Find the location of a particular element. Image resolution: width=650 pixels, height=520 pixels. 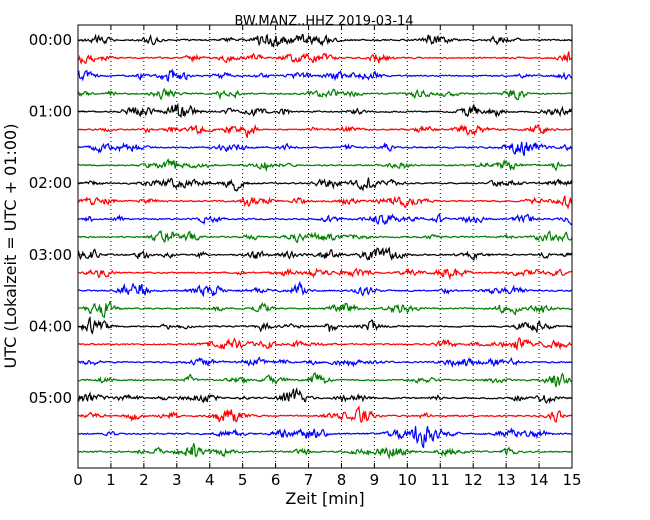

y-tick-label: 05:00 is located at coordinates (50, 398).